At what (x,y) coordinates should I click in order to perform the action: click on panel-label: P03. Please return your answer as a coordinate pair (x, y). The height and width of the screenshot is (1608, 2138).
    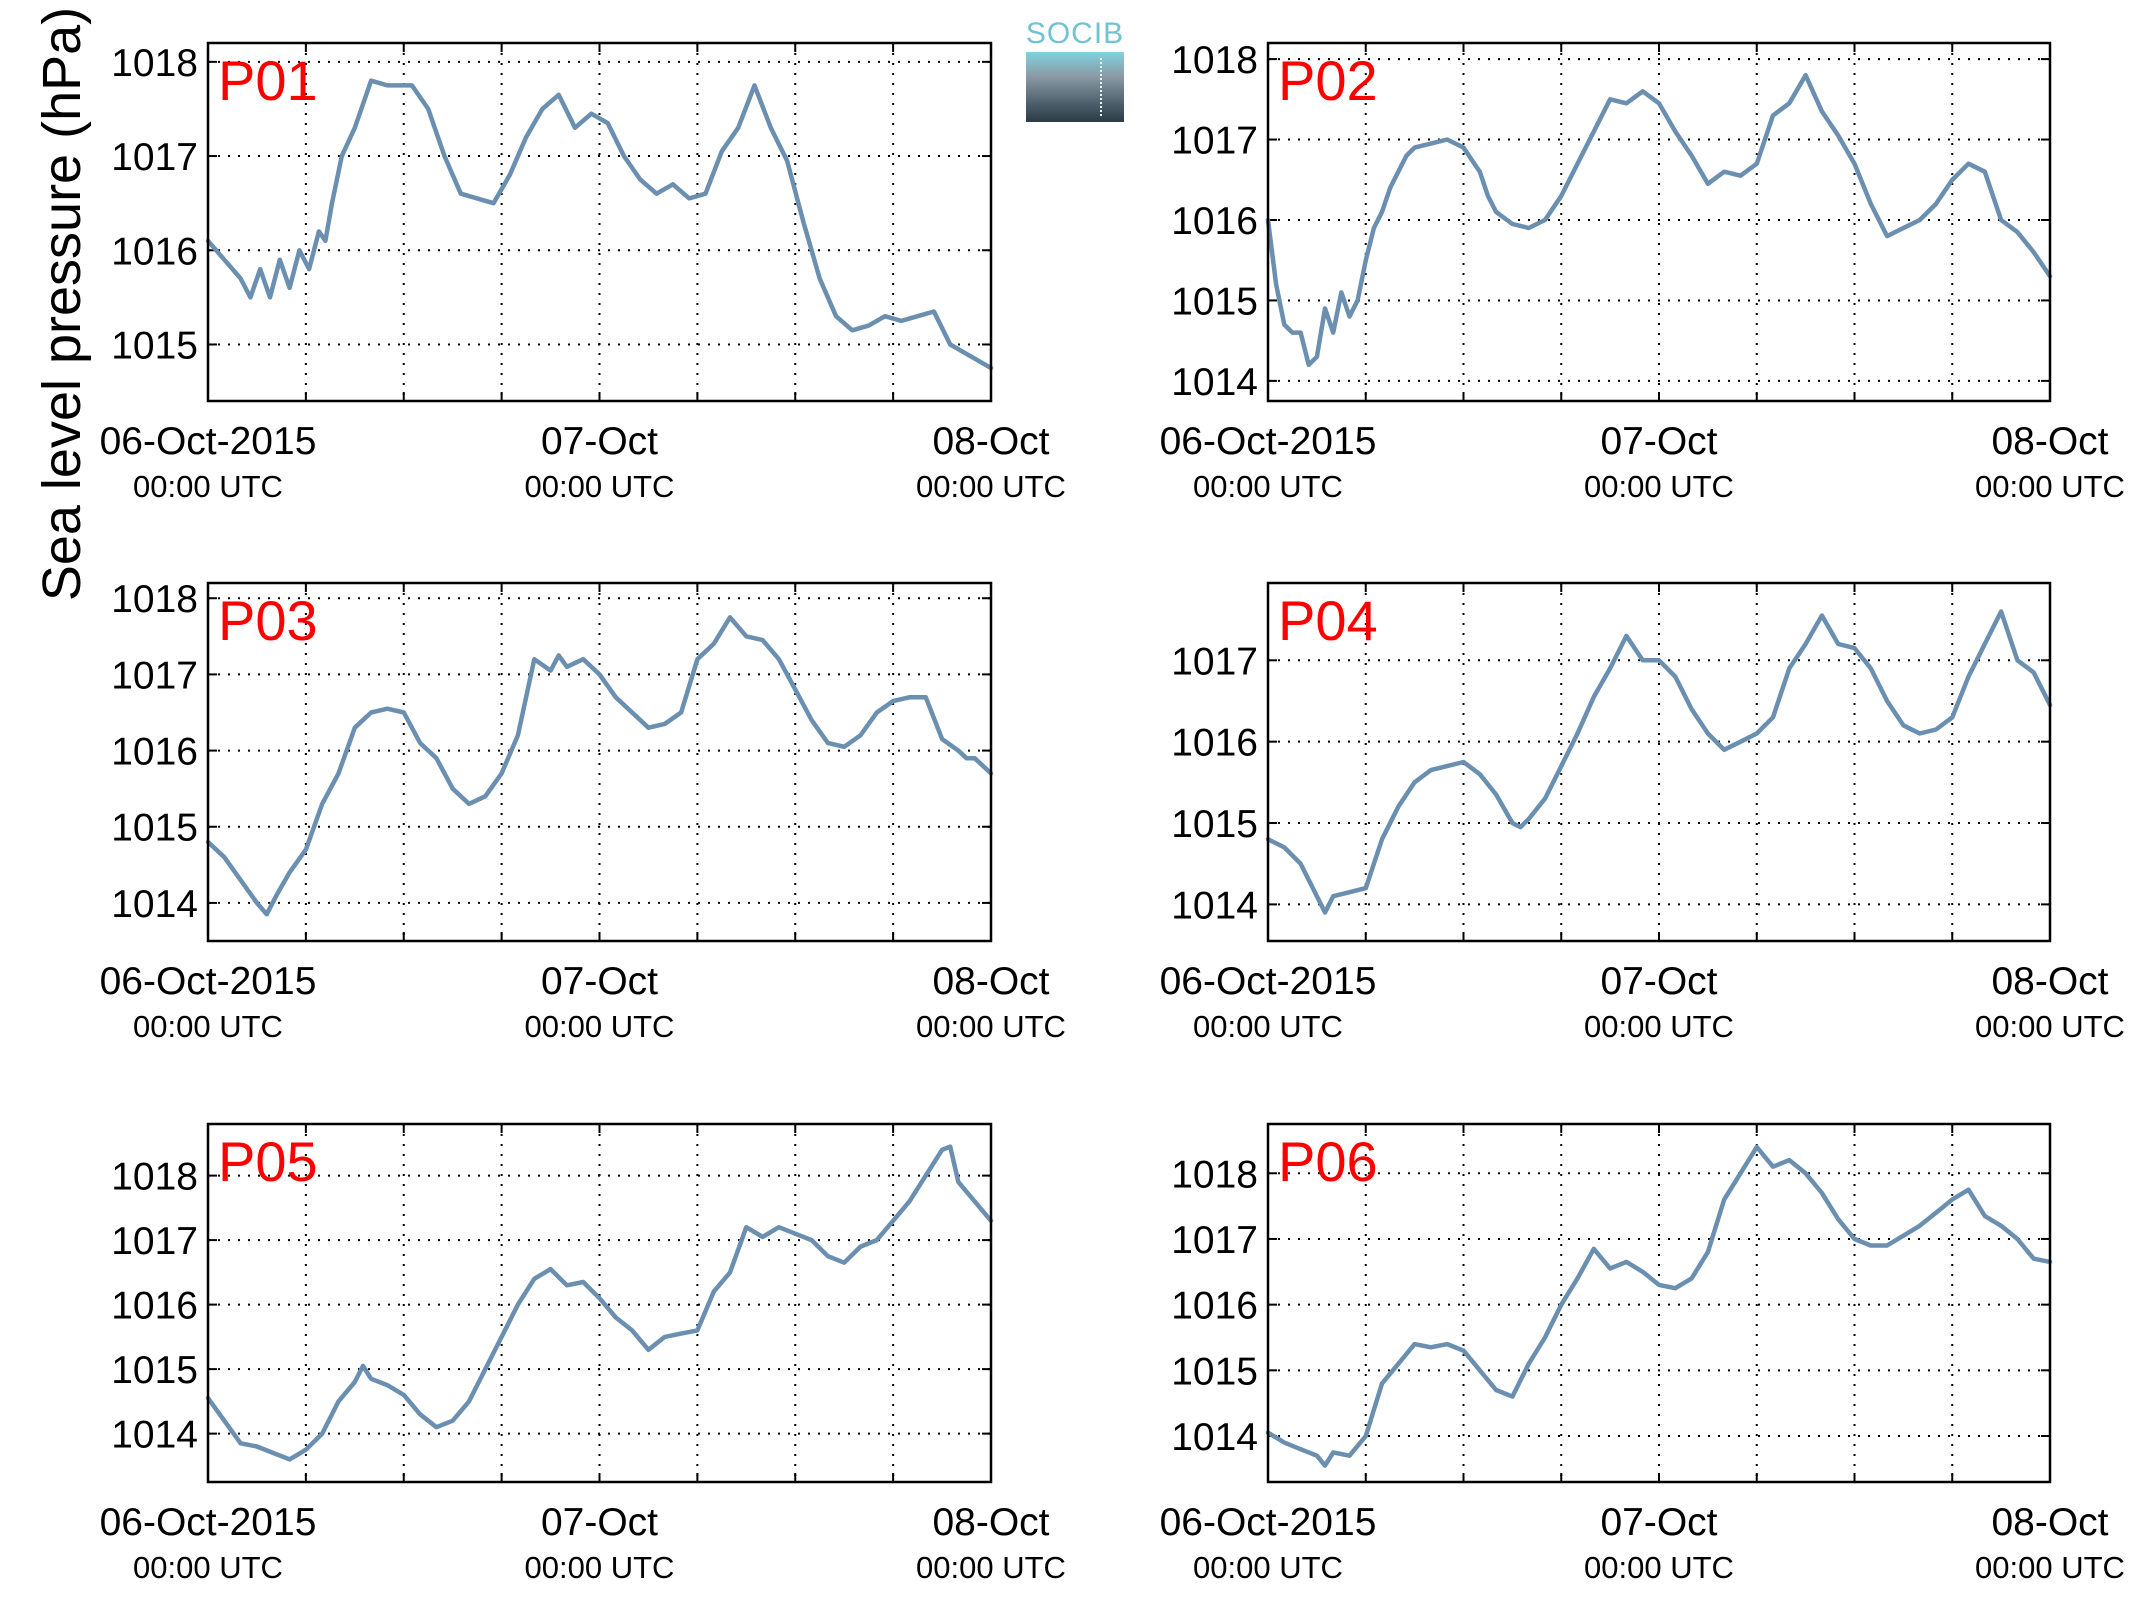
    Looking at the image, I should click on (268, 620).